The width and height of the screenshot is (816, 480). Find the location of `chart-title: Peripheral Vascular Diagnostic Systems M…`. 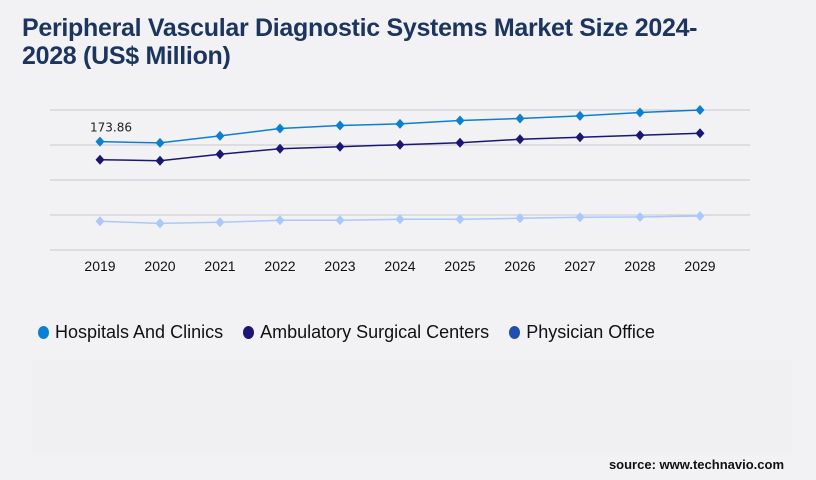

chart-title: Peripheral Vascular Diagnostic Systems M… is located at coordinates (360, 42).